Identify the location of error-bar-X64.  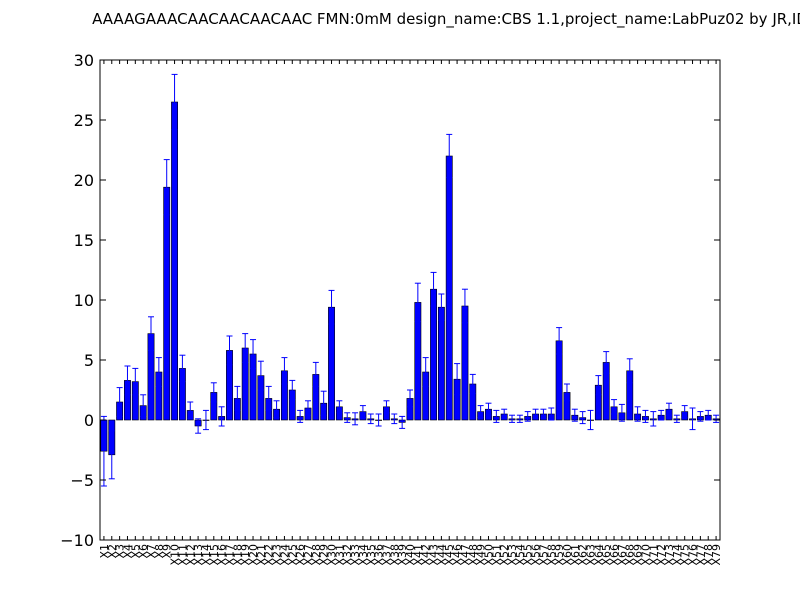
(598, 385).